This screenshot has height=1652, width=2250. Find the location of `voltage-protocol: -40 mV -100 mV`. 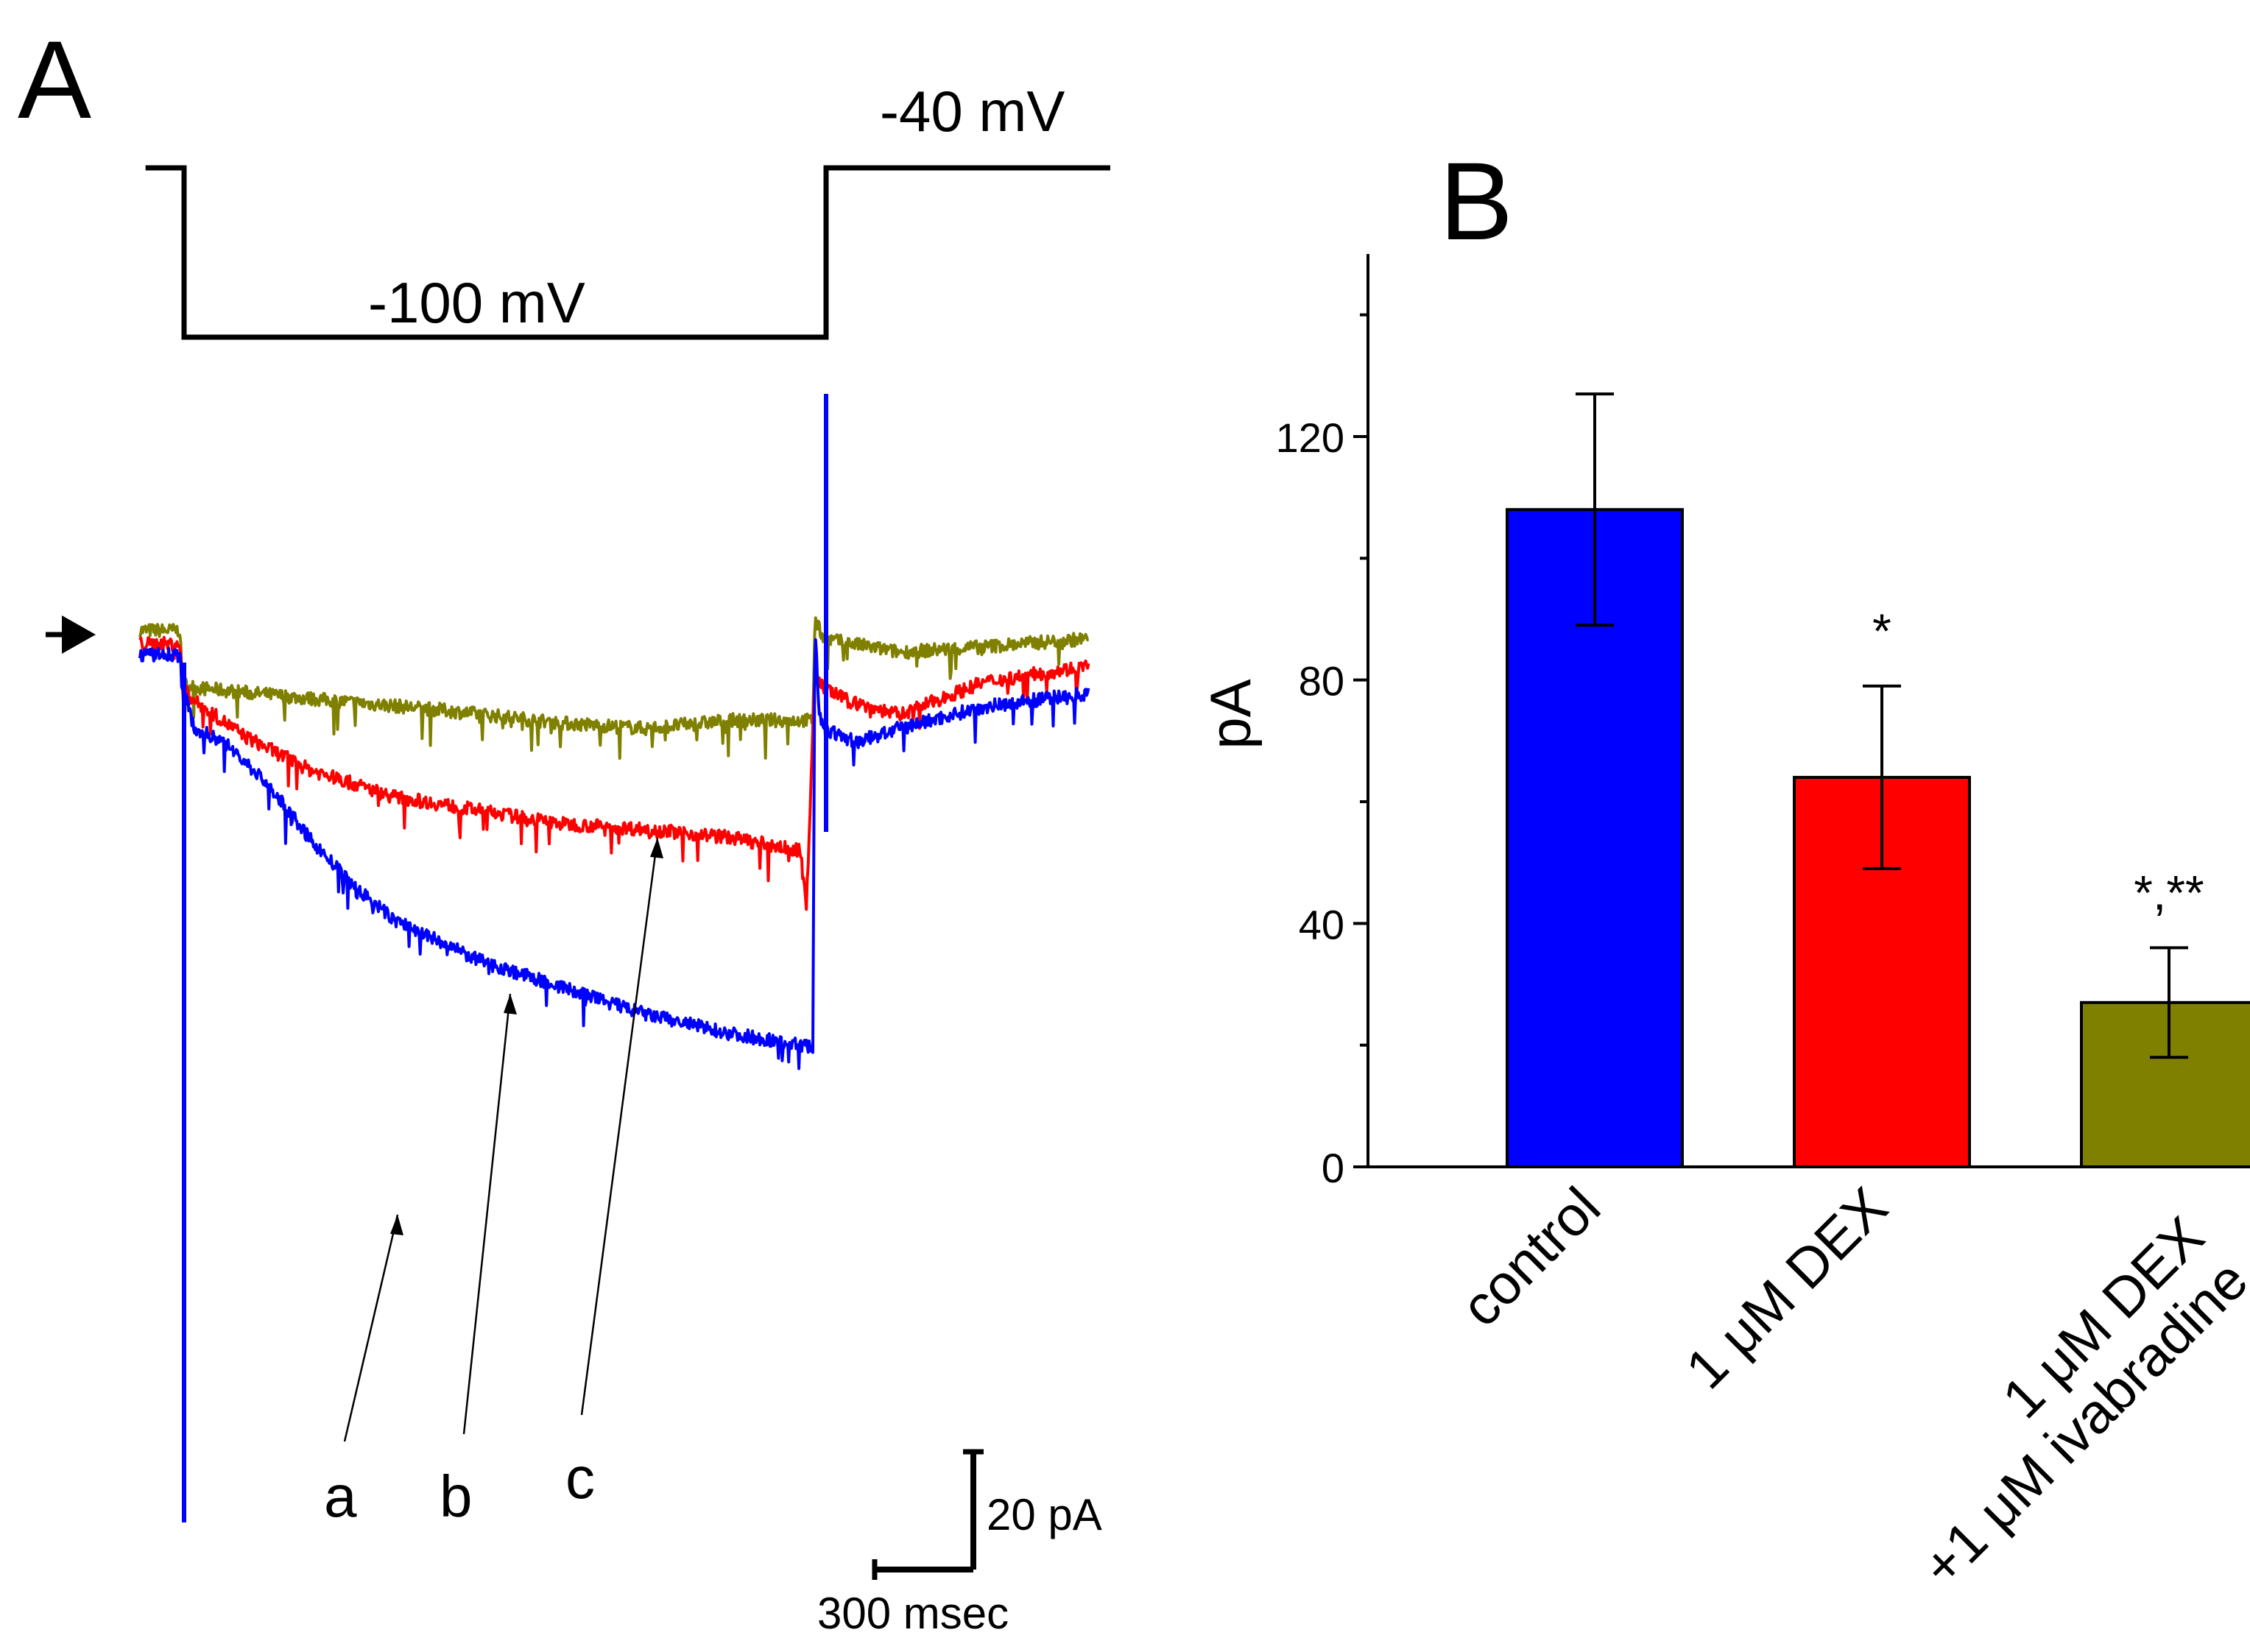

voltage-protocol: -40 mV -100 mV is located at coordinates (627, 209).